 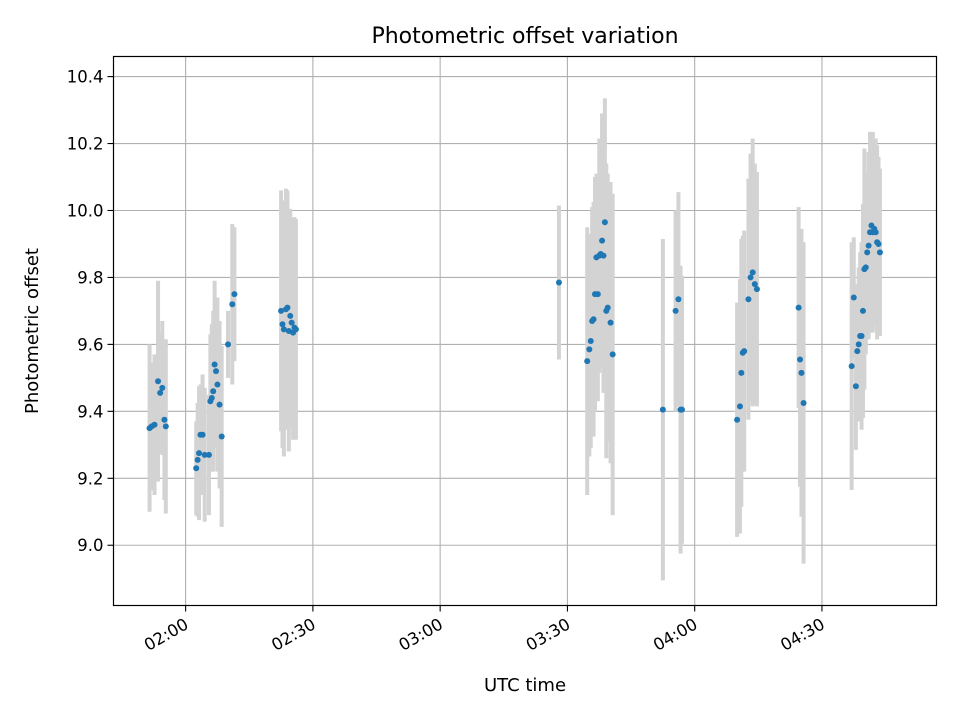 What do you see at coordinates (420, 635) in the screenshot?
I see `x-tick-label: 03:00` at bounding box center [420, 635].